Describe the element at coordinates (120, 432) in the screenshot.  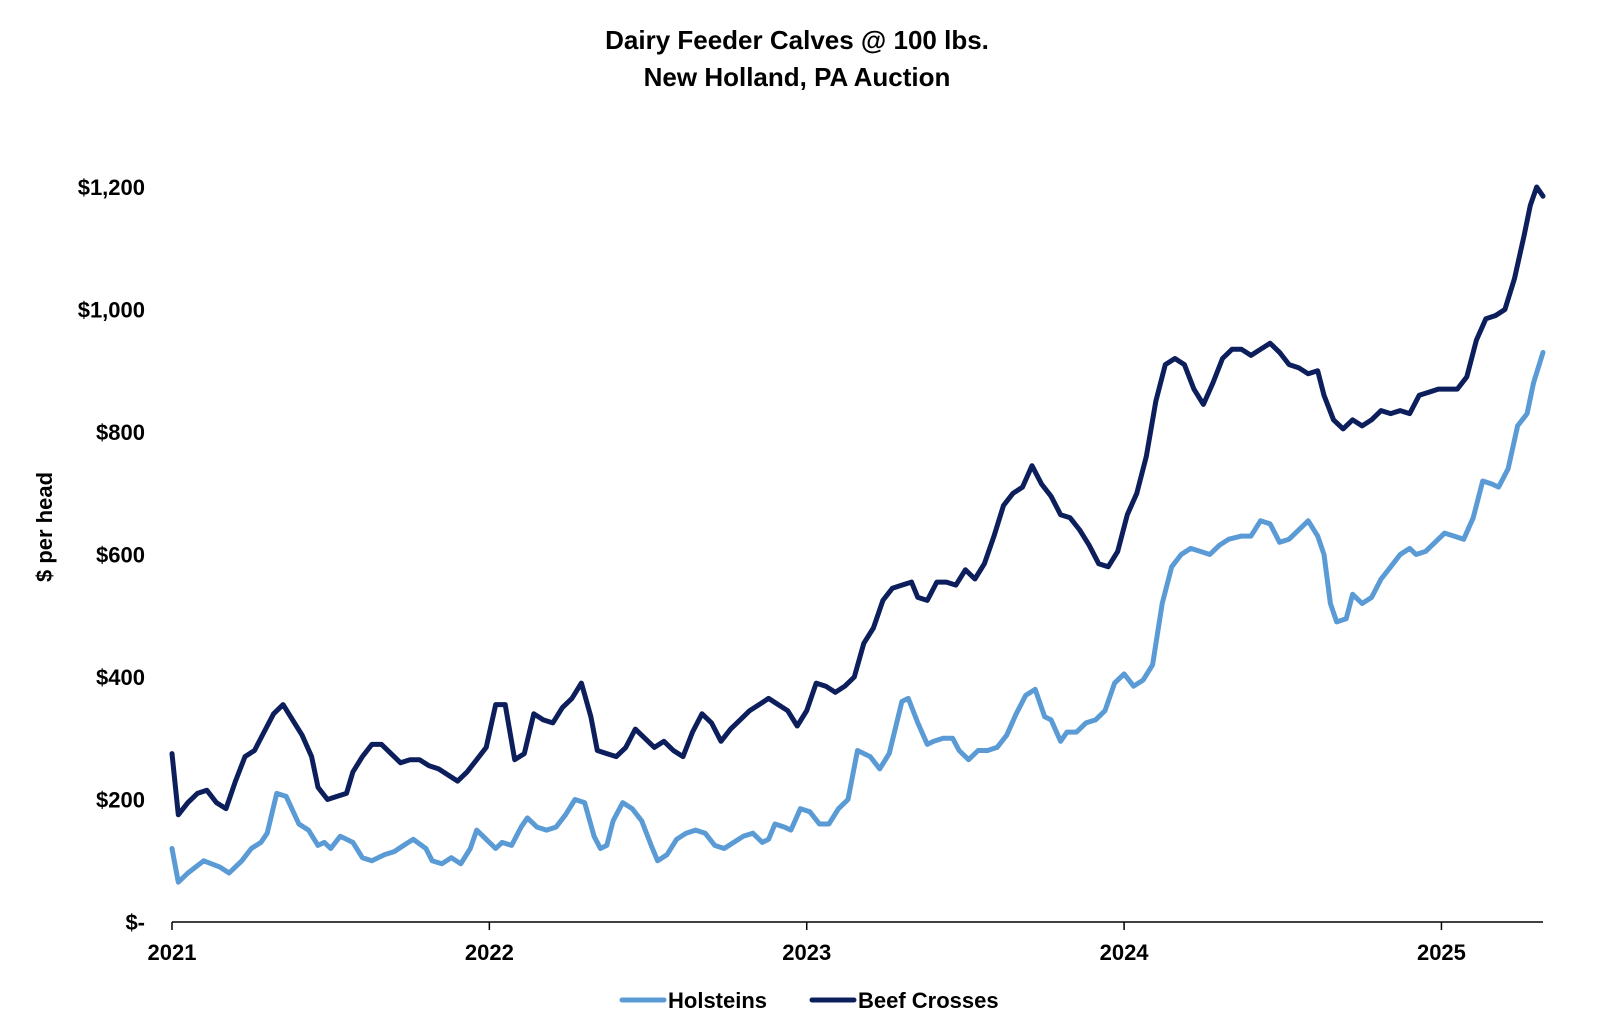
I see `y-tick-label: $800` at that location.